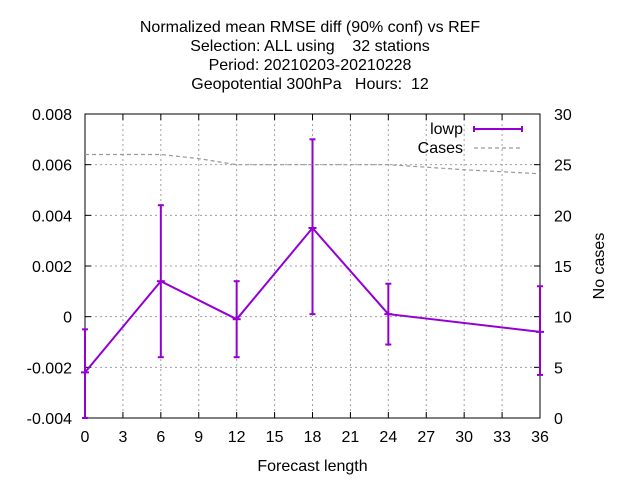 The width and height of the screenshot is (640, 480). I want to click on y-axis: -0.004 -0.002 0 0.002 0.004 0.006 0.008, so click(59, 267).